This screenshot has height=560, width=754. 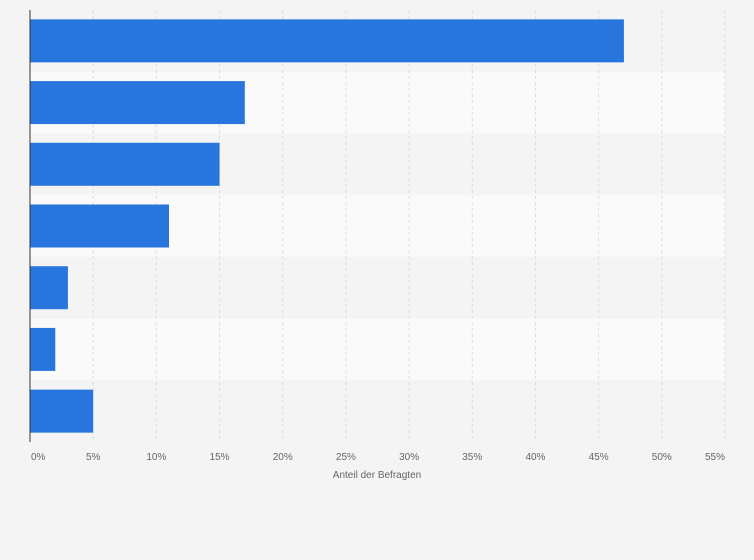 What do you see at coordinates (378, 457) in the screenshot?
I see `x-tick-labels: 0% 5% 10% 15% 20% 25% 30% 35% 40% 45% 50% 55%` at bounding box center [378, 457].